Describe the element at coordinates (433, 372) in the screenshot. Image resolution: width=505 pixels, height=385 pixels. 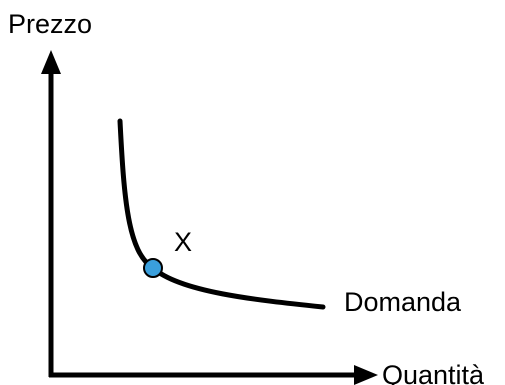
I see `x-axis-label: Quantità` at that location.